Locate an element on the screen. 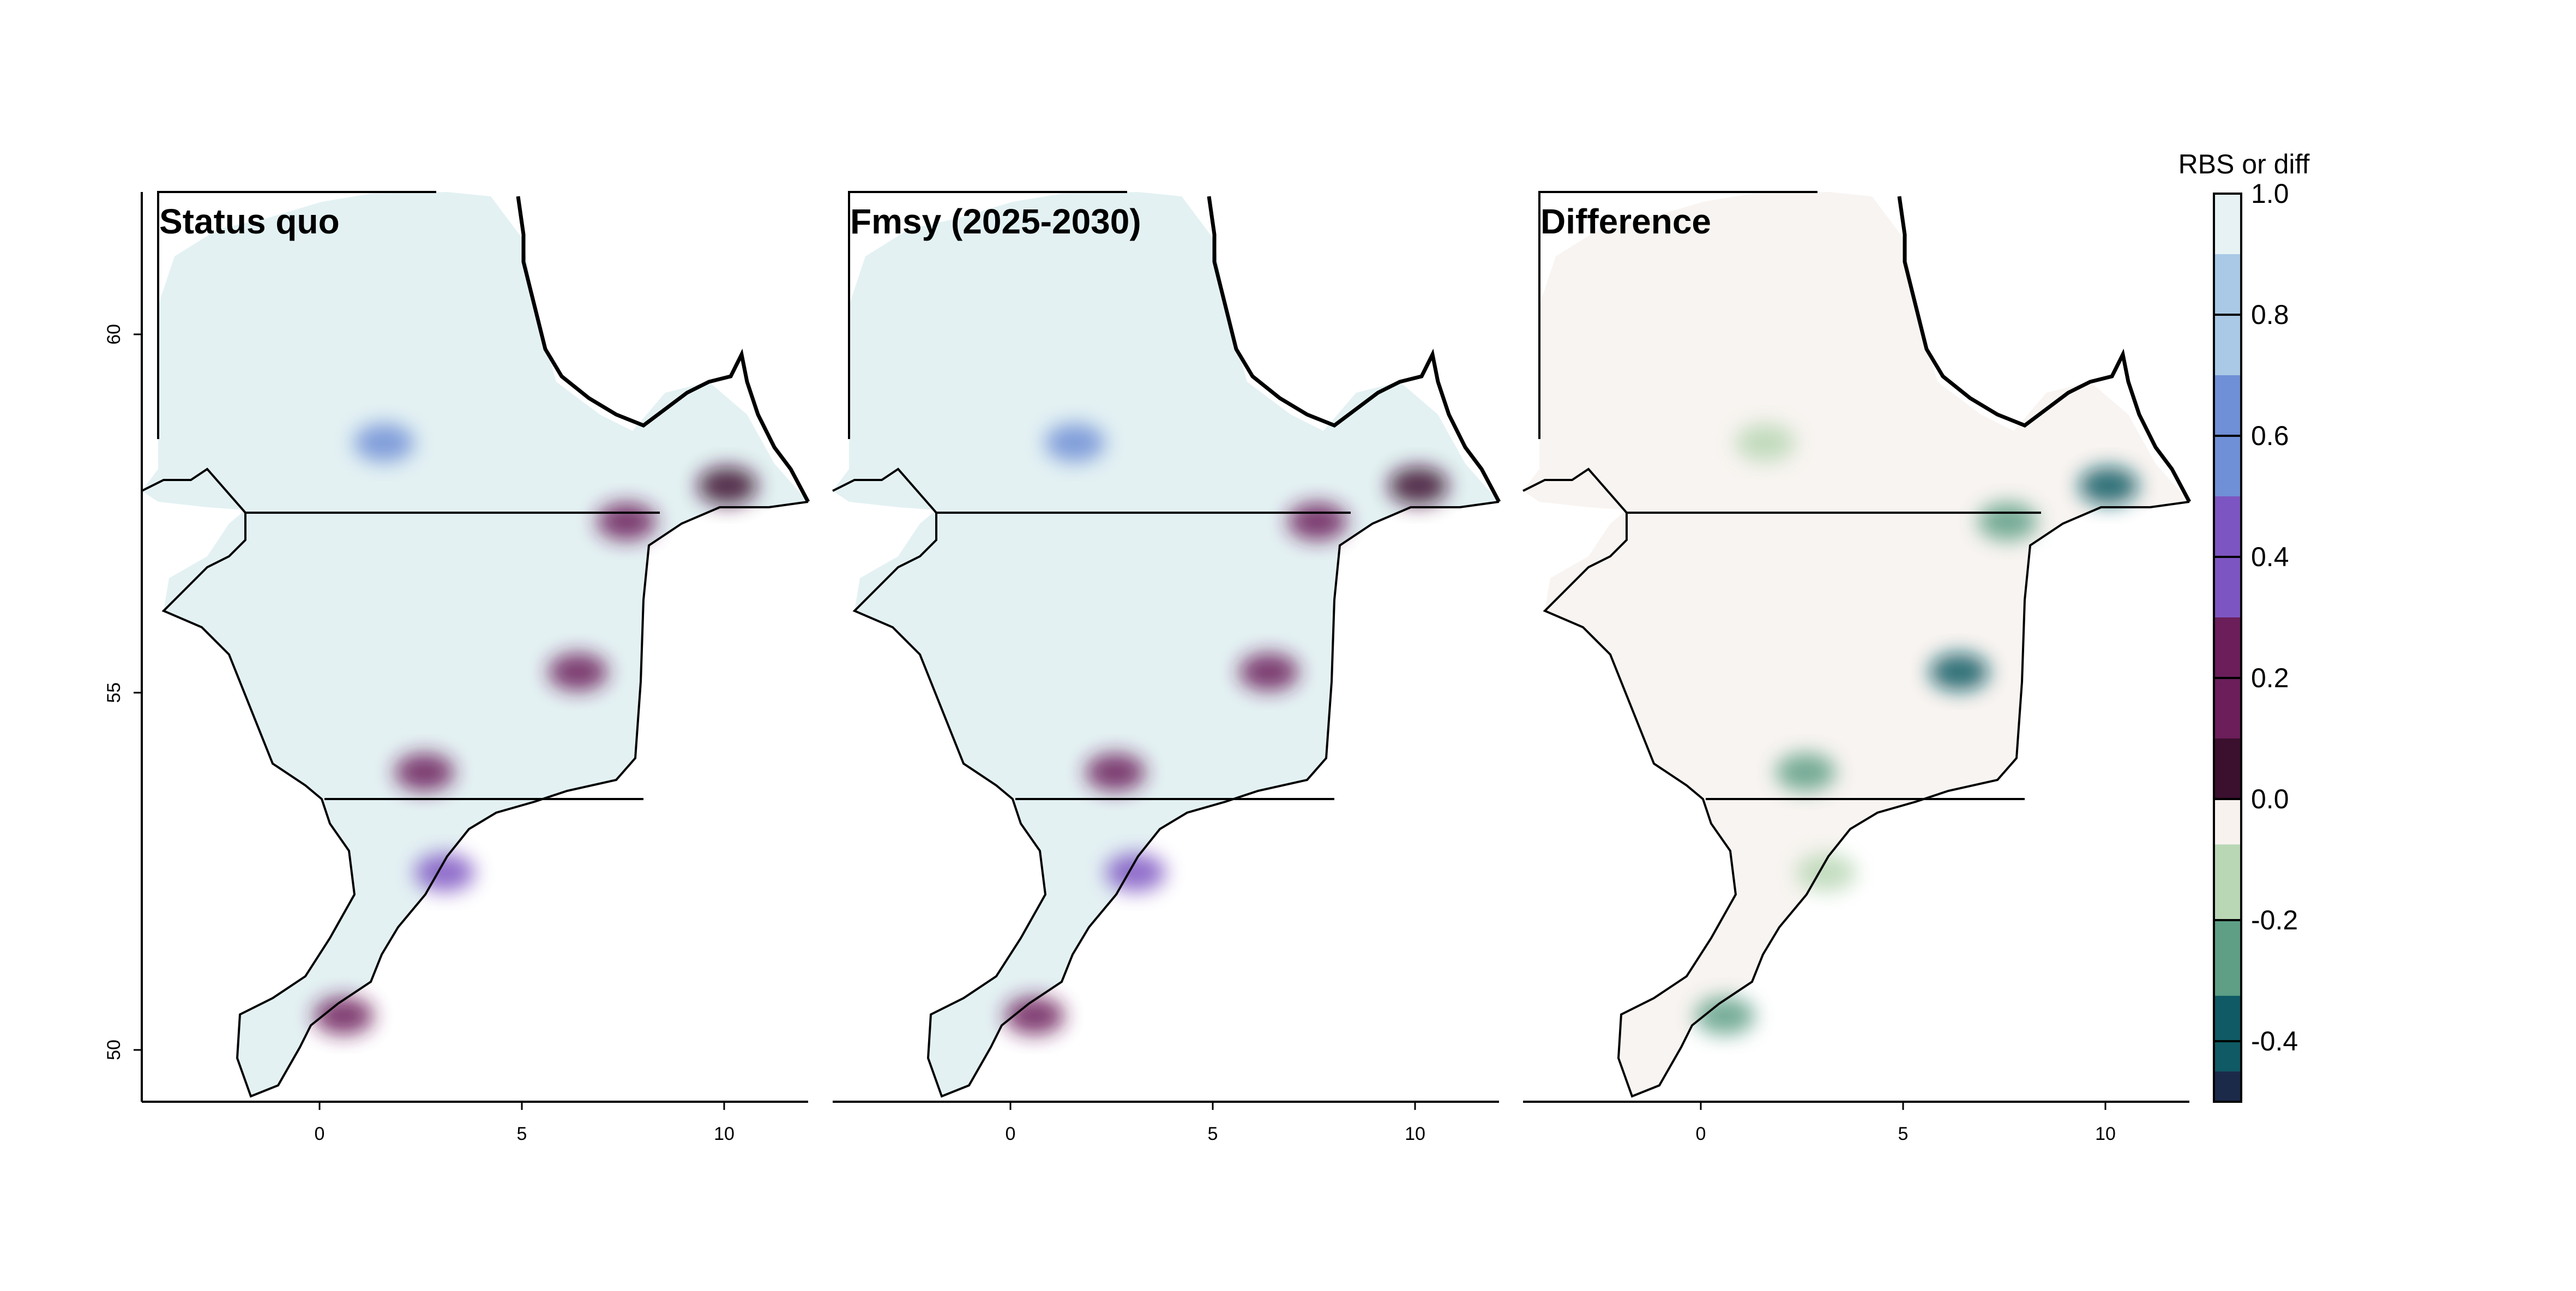  region-boundary-box is located at coordinates (987, 315).